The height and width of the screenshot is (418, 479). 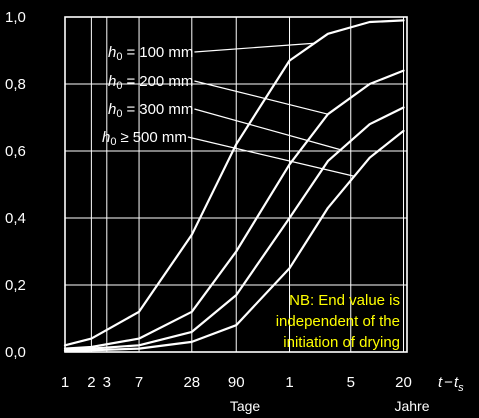 What do you see at coordinates (15, 285) in the screenshot?
I see `y-tick-label: 0,2` at bounding box center [15, 285].